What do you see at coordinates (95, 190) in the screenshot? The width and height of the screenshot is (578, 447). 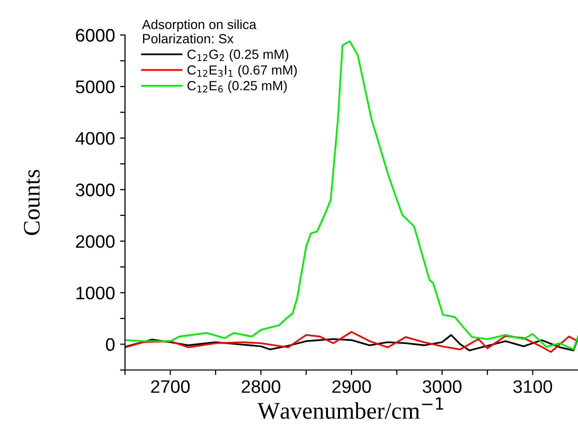 I see `y-tick-label: 3000` at bounding box center [95, 190].